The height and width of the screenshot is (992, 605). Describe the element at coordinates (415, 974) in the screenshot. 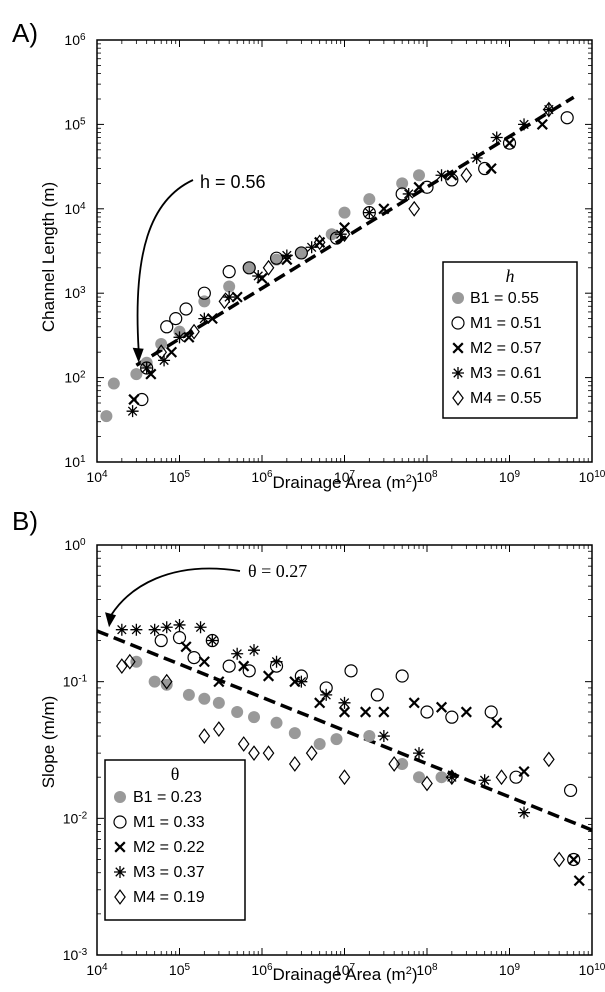

I see `panel-b-x-axis-label-end: )` at that location.